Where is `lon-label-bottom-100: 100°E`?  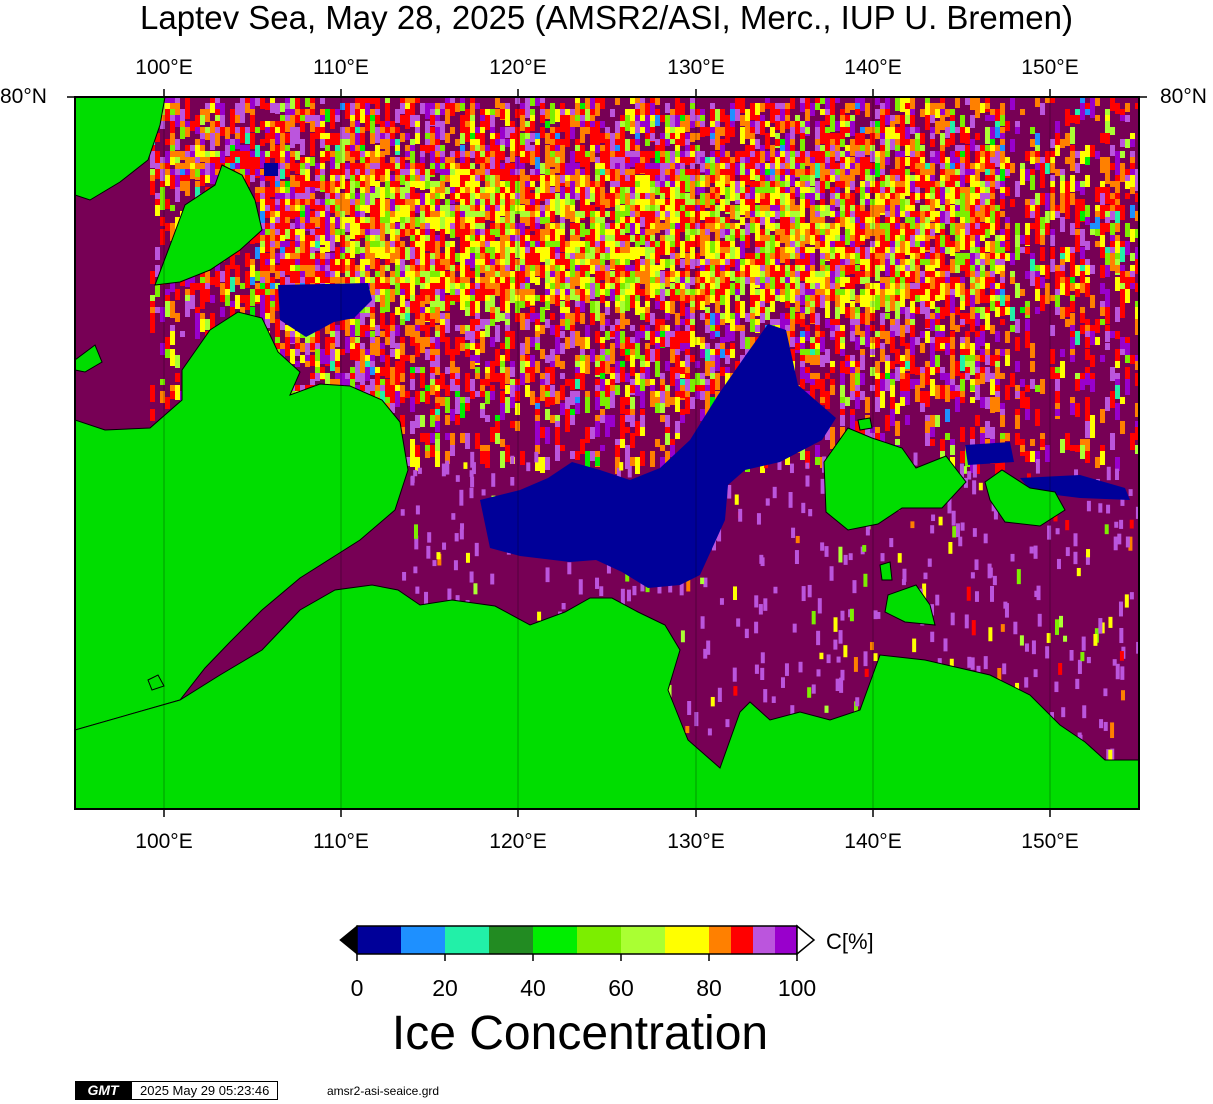 lon-label-bottom-100: 100°E is located at coordinates (164, 841).